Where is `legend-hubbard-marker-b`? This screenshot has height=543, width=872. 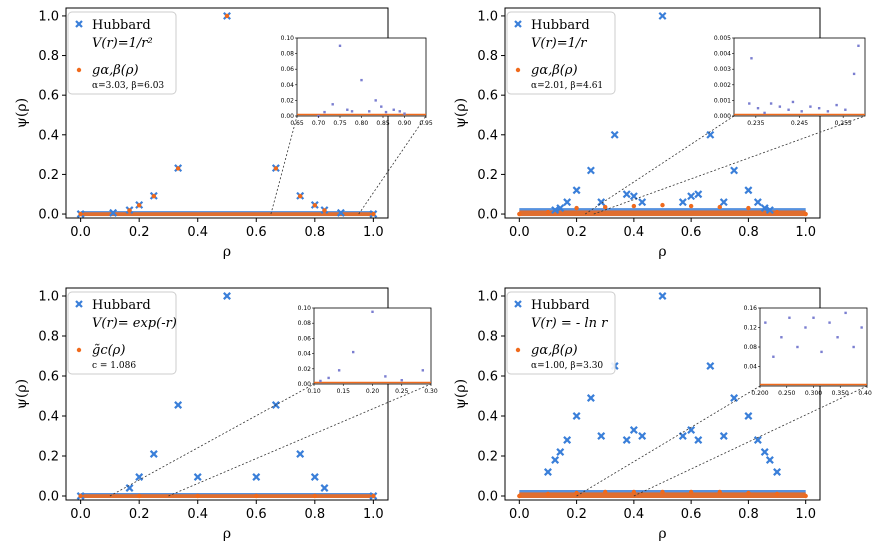 legend-hubbard-marker-b is located at coordinates (79, 304).